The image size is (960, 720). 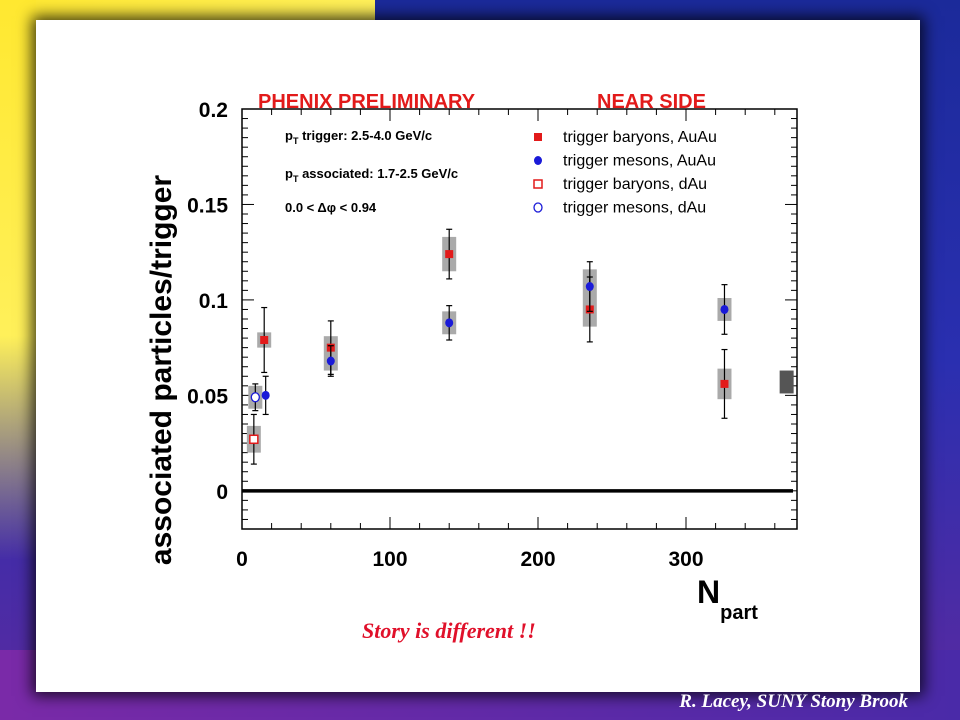 I want to click on chart-header-left: PHENIX PRELIMINARY, so click(x=367, y=102).